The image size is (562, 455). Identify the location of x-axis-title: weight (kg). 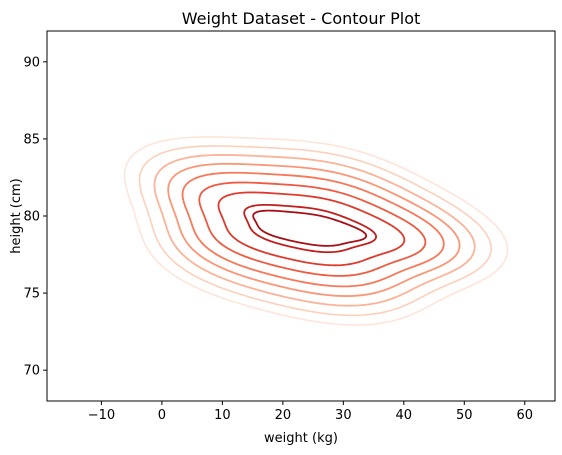
(301, 438).